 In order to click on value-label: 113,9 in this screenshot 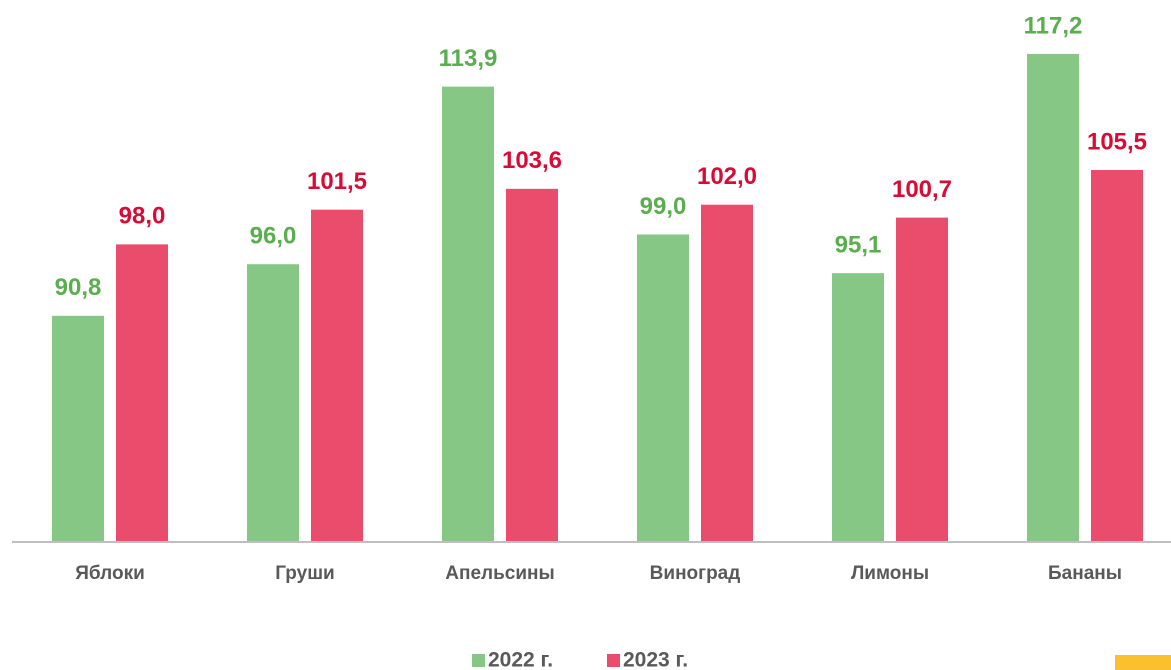, I will do `click(468, 58)`.